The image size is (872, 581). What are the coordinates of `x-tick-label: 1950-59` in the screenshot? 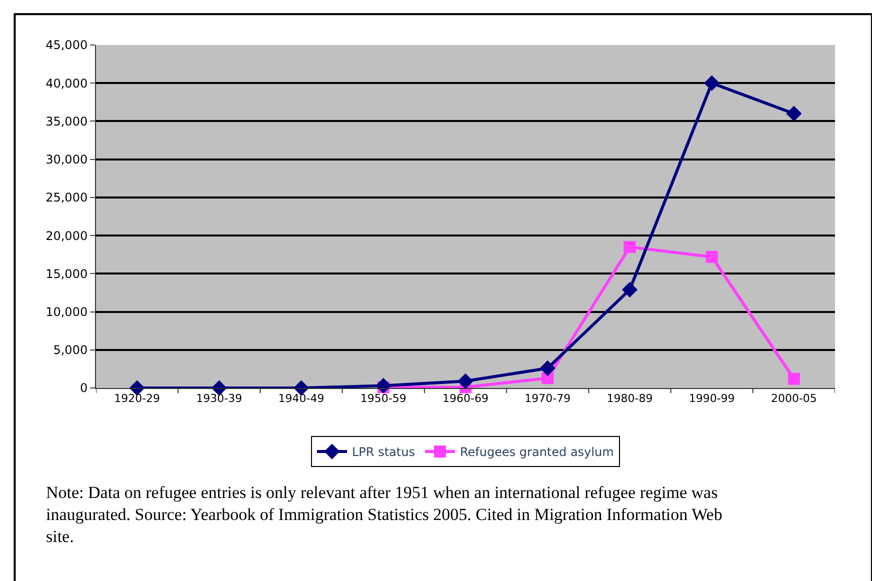 It's located at (383, 399).